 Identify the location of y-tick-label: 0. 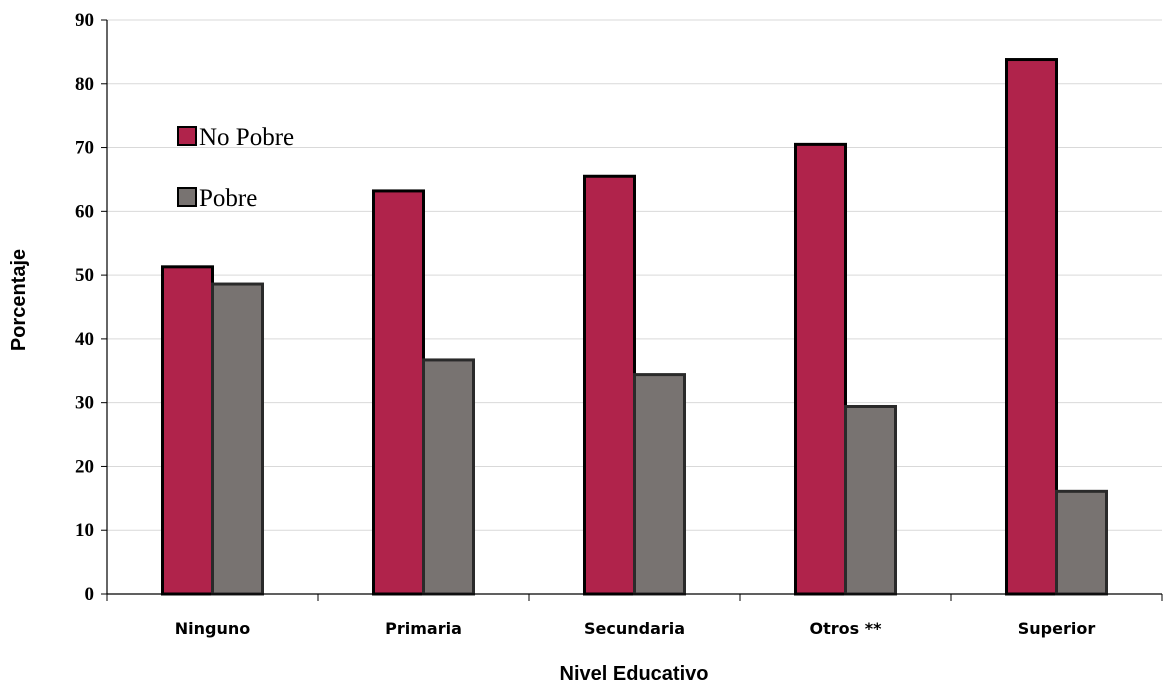
(90, 594).